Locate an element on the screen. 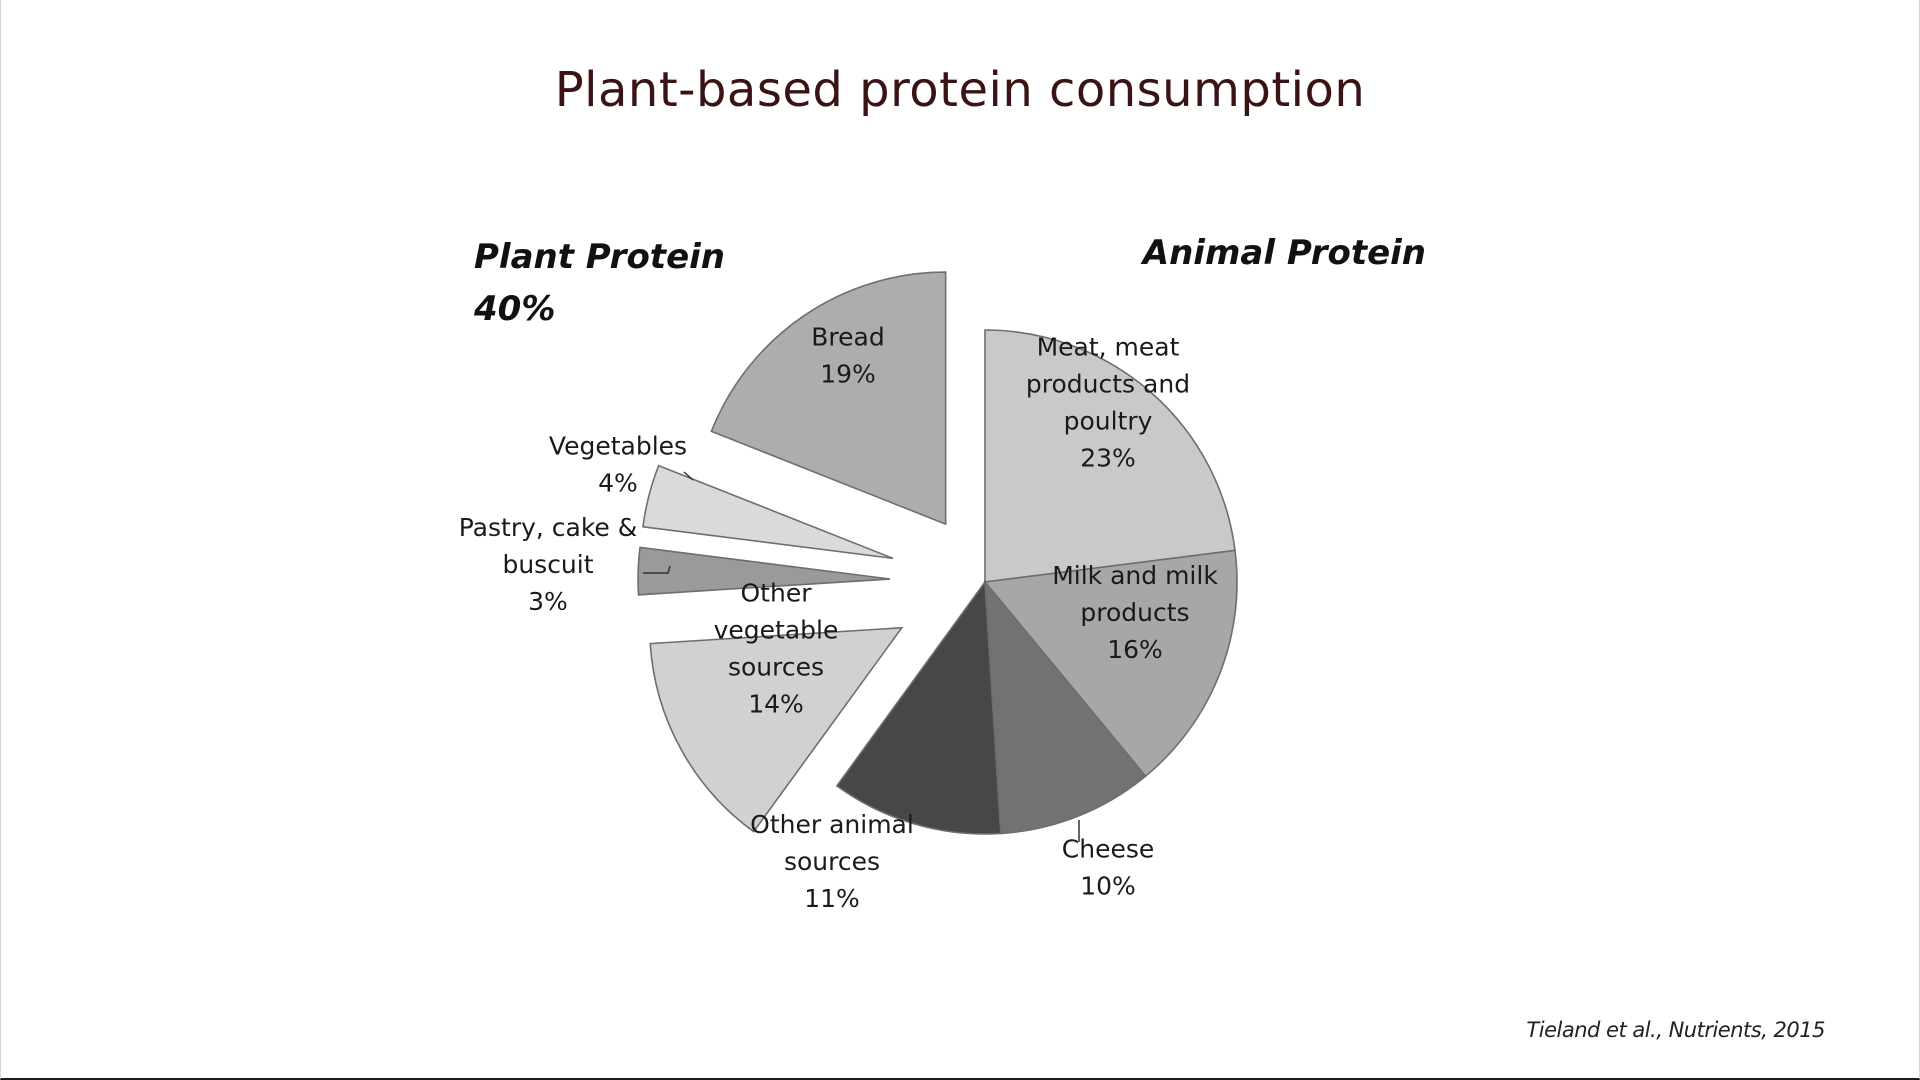 The image size is (1920, 1080). slice-label-line: Other animal is located at coordinates (832, 824).